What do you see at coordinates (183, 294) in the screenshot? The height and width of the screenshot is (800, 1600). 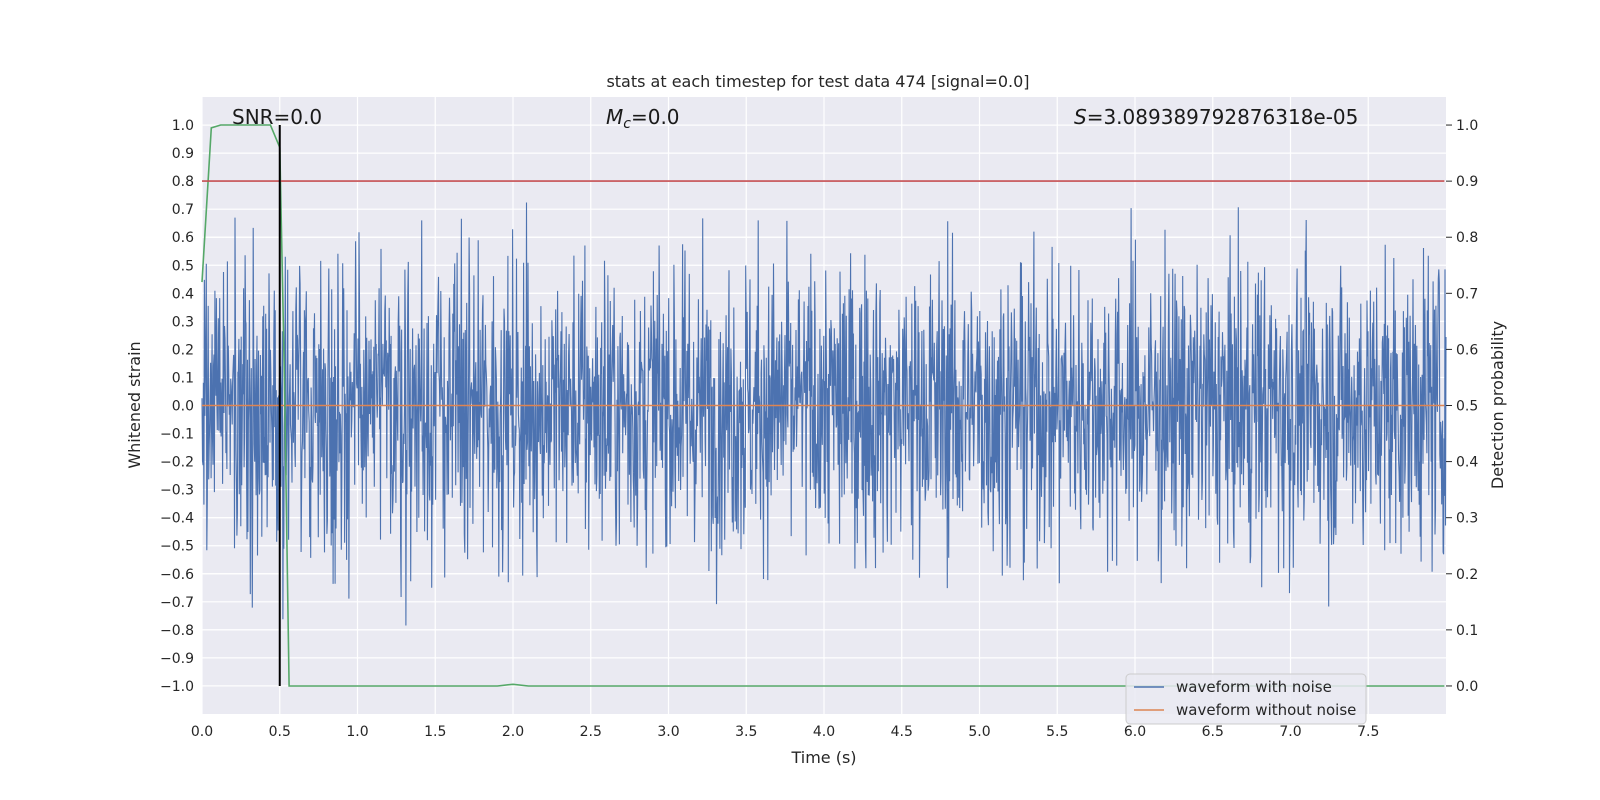 I see `y-tick-label: 0.4` at bounding box center [183, 294].